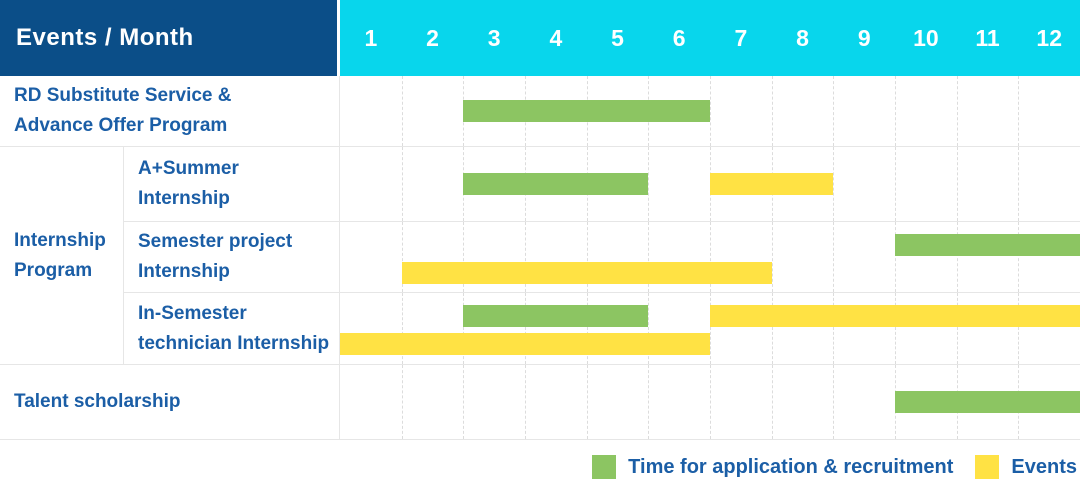  I want to click on timeline-row-talent-scholarship, so click(710, 402).